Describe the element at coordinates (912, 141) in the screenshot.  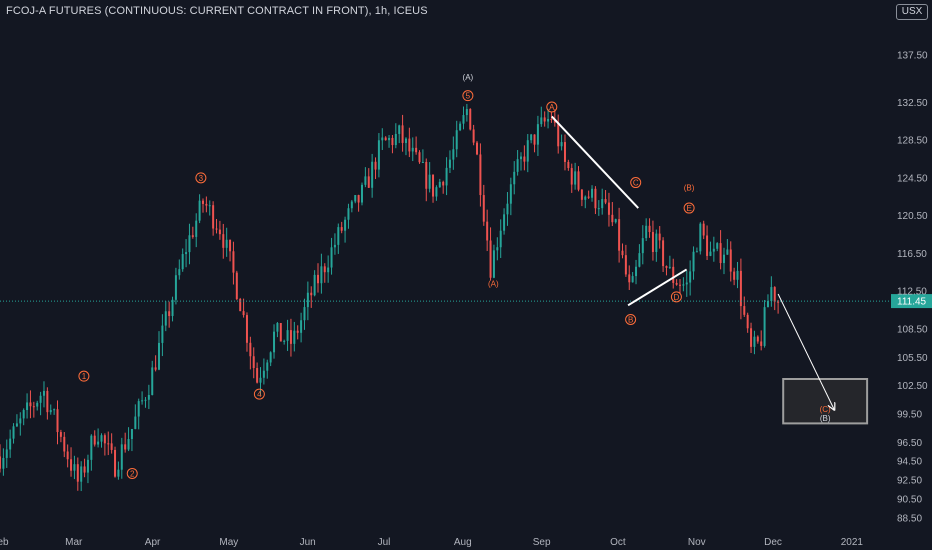
I see `y-tick-label: 128.50` at that location.